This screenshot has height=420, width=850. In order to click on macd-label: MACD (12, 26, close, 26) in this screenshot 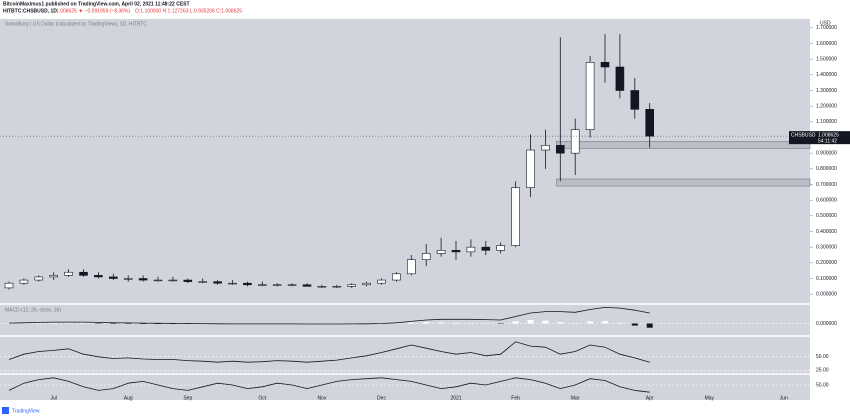, I will do `click(33, 310)`.